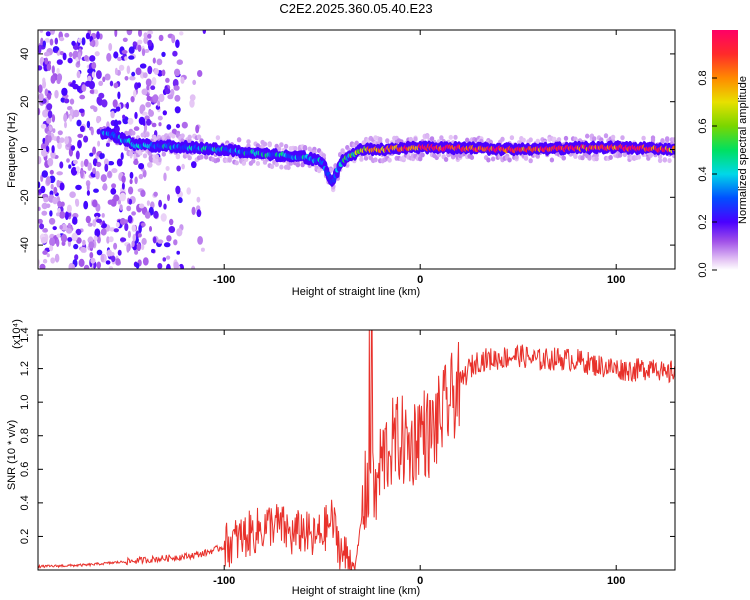 This screenshot has height=600, width=750. I want to click on y-tick-label: -20, so click(25, 197).